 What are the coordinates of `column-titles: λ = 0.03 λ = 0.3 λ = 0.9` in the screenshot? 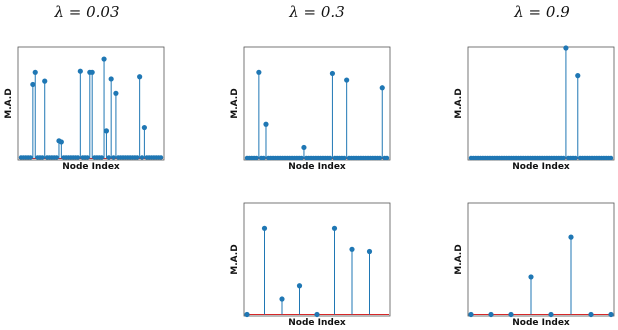 It's located at (311, 12).